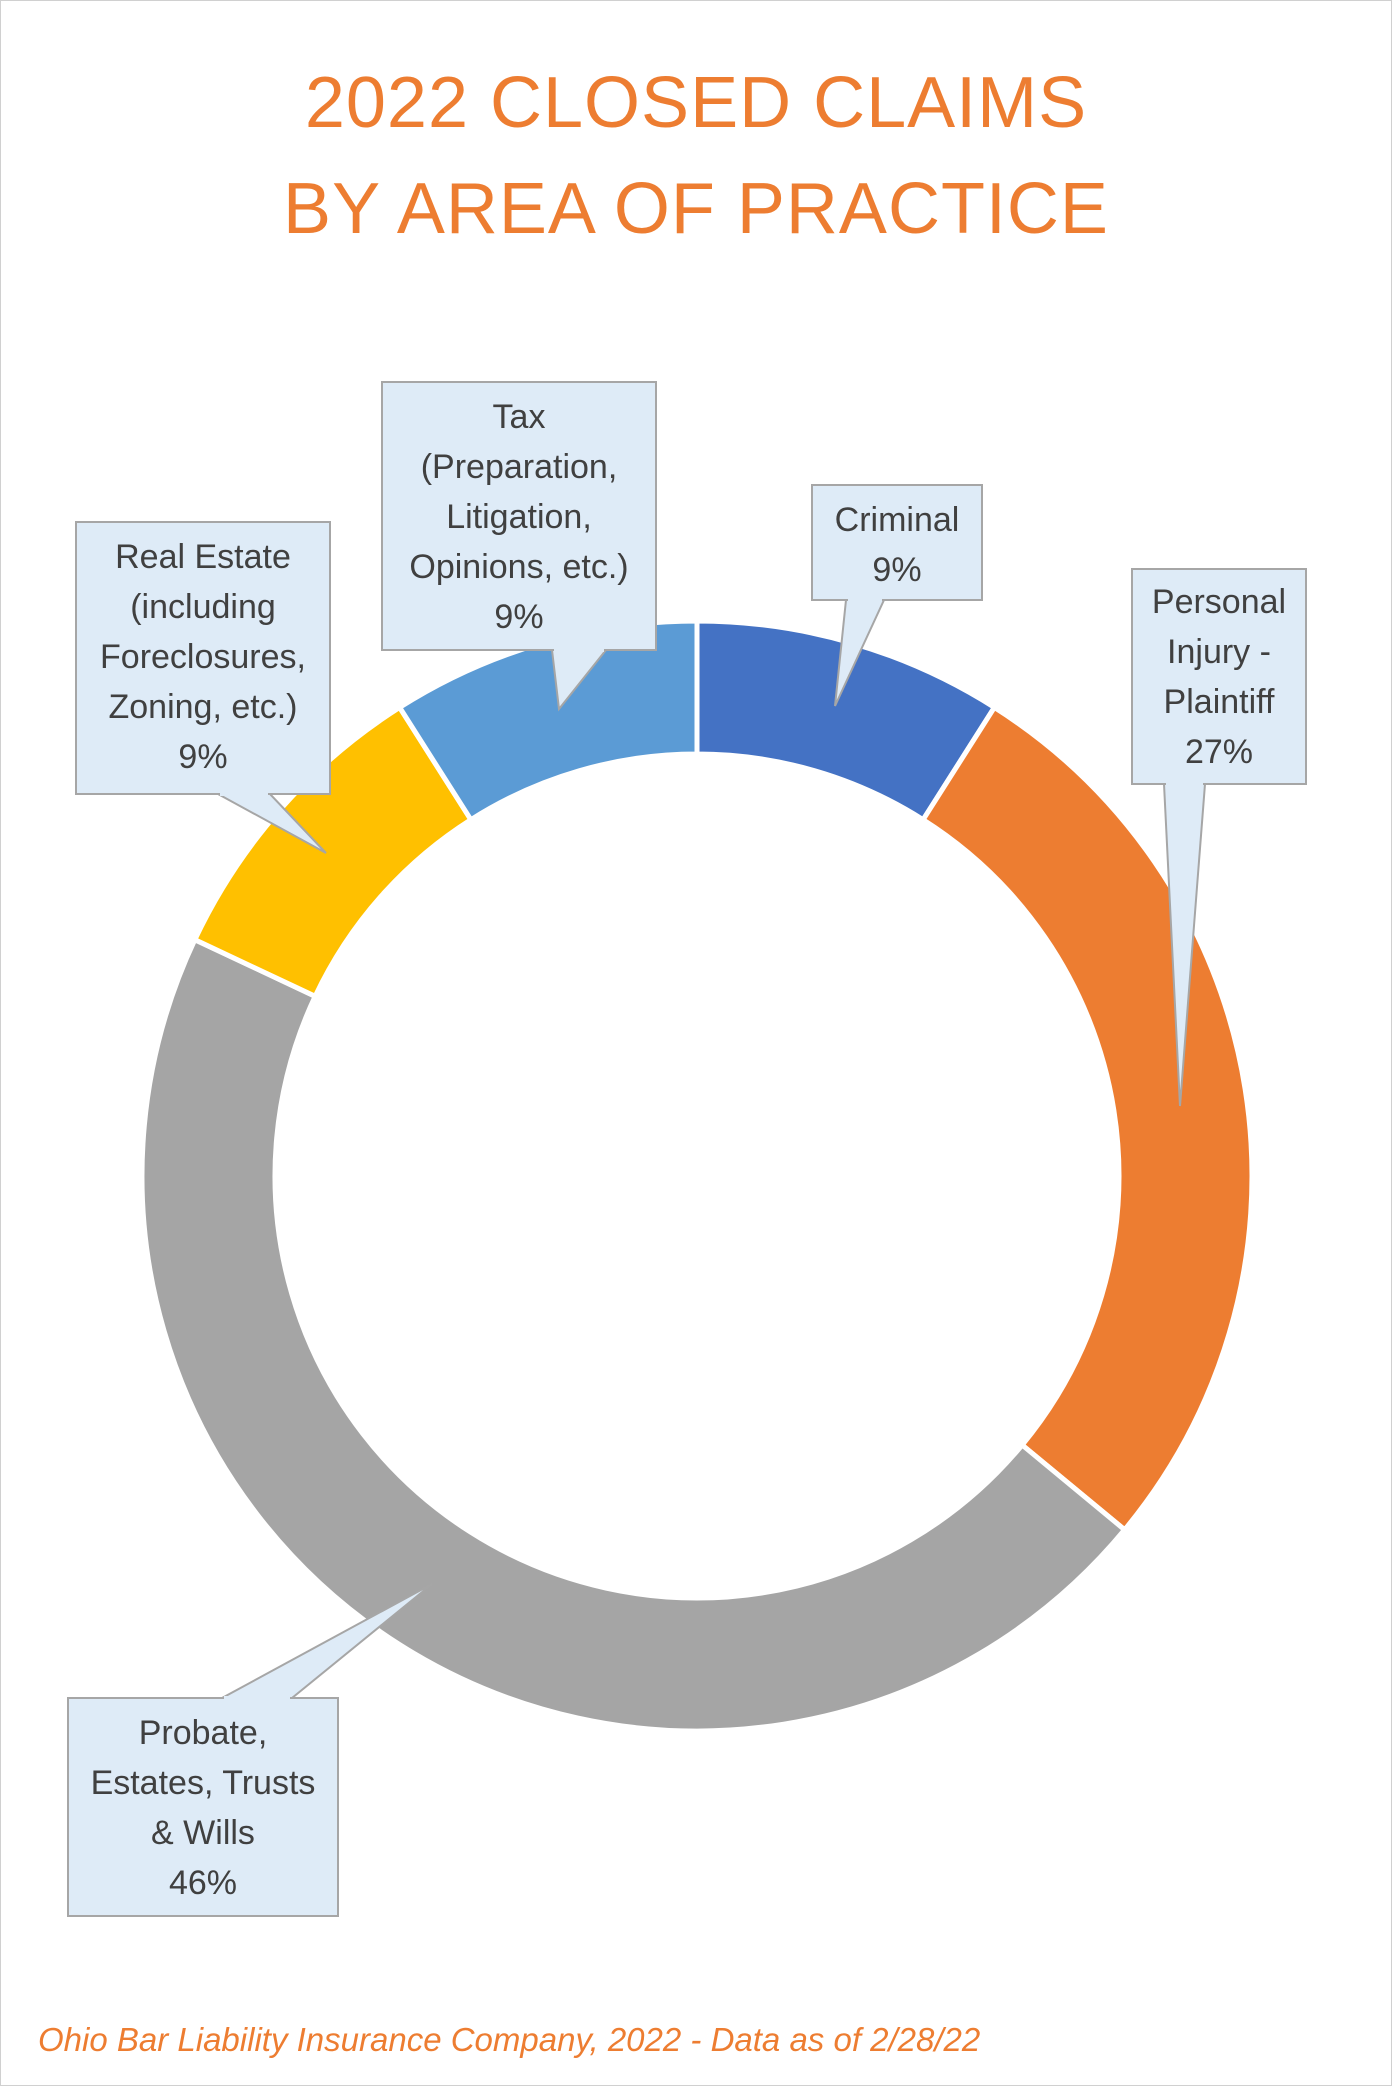 Image resolution: width=1392 pixels, height=2086 pixels. What do you see at coordinates (1219, 702) in the screenshot?
I see `data-label-1-line-2: Plaintiff` at bounding box center [1219, 702].